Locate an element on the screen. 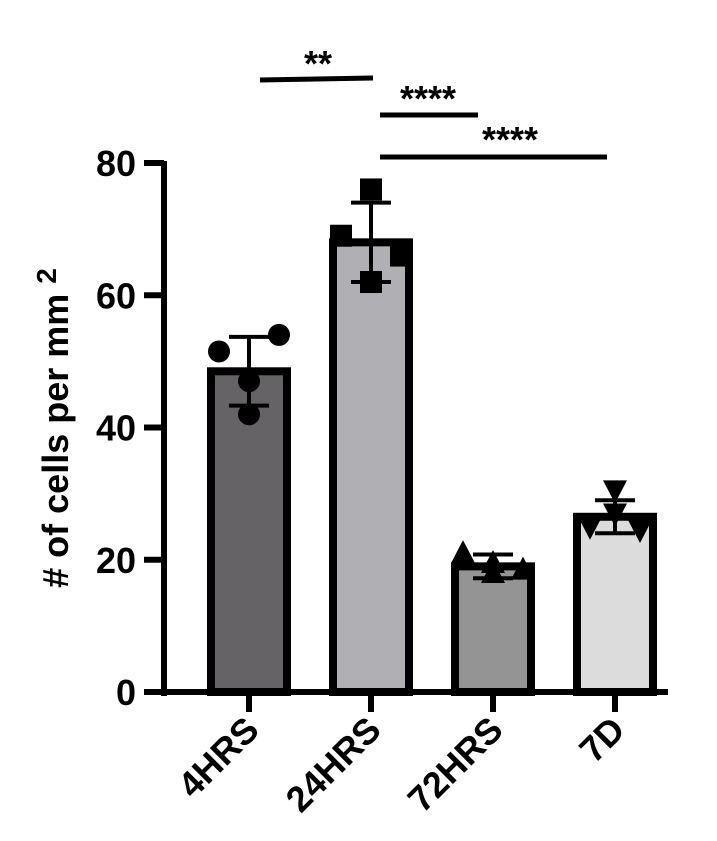  significance-label: ** is located at coordinates (318, 63).